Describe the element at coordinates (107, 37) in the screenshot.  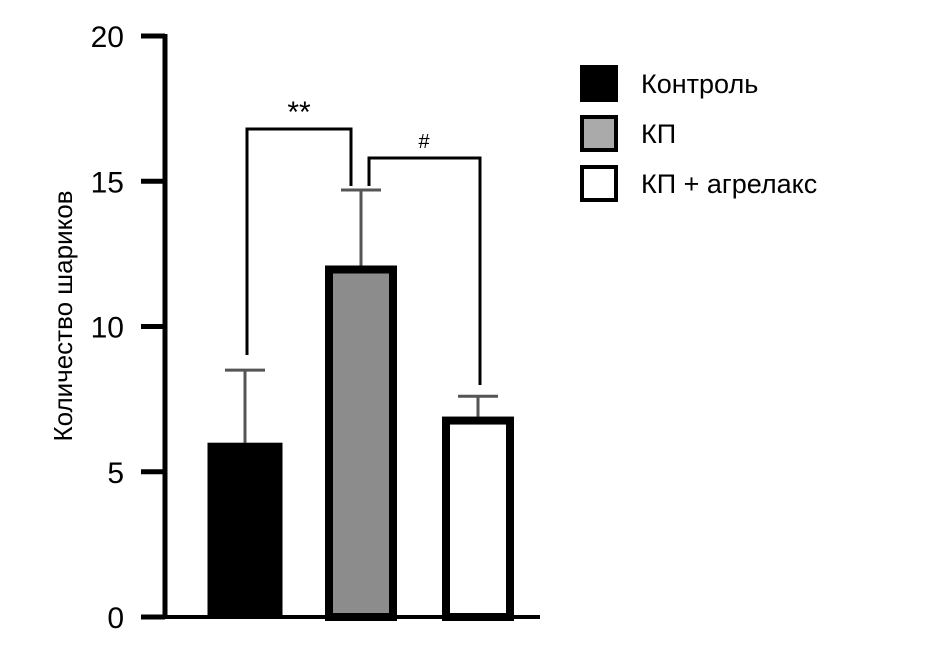
I see `y-tick-label: 20` at that location.